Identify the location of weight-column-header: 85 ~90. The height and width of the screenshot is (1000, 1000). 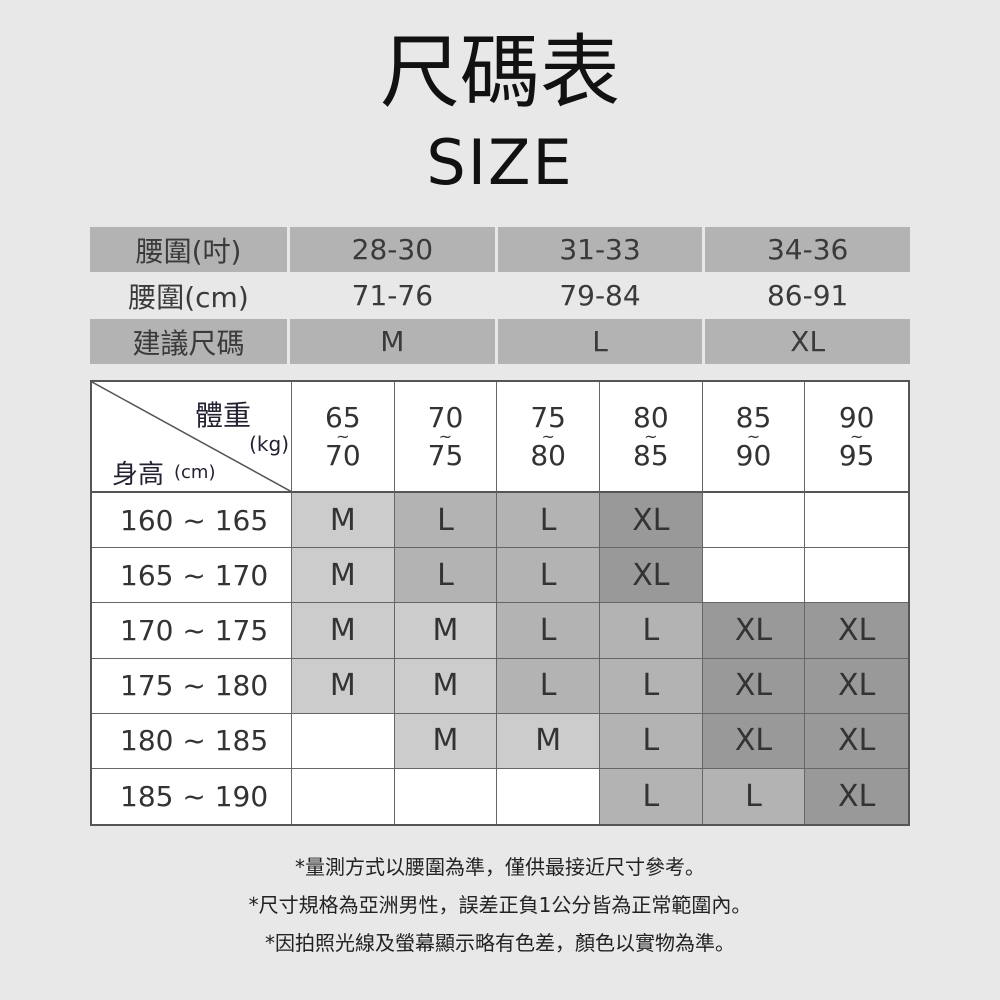
(754, 437).